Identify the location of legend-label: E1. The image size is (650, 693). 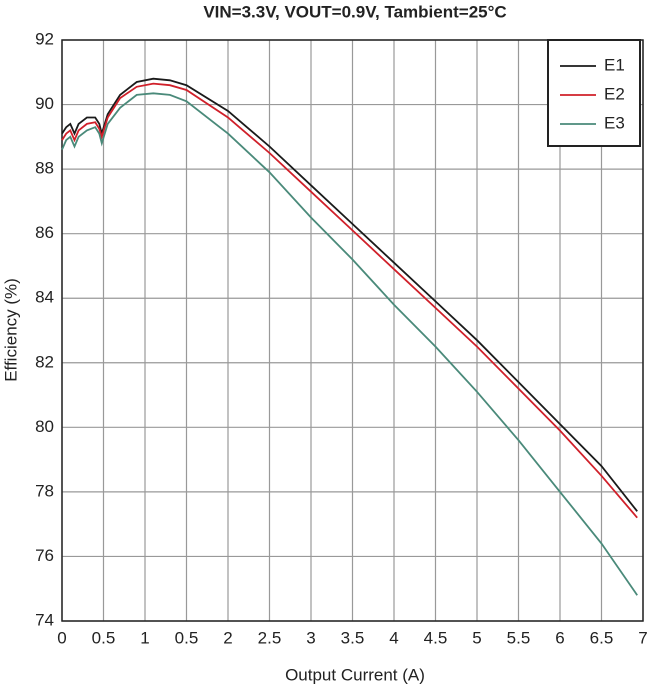
(614, 64).